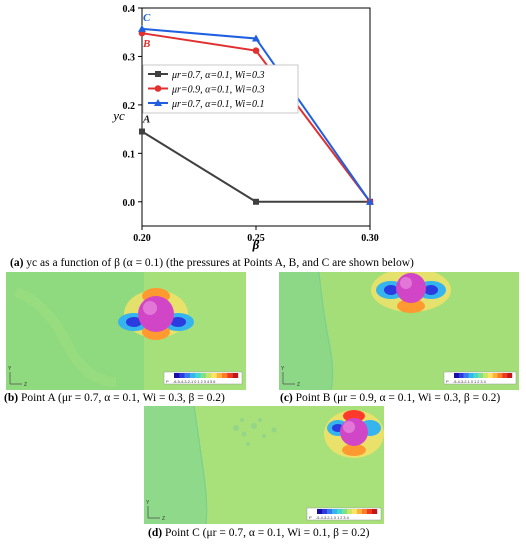 This screenshot has height=550, width=526. What do you see at coordinates (129, 106) in the screenshot?
I see `y-tick-label: 0.2` at bounding box center [129, 106].